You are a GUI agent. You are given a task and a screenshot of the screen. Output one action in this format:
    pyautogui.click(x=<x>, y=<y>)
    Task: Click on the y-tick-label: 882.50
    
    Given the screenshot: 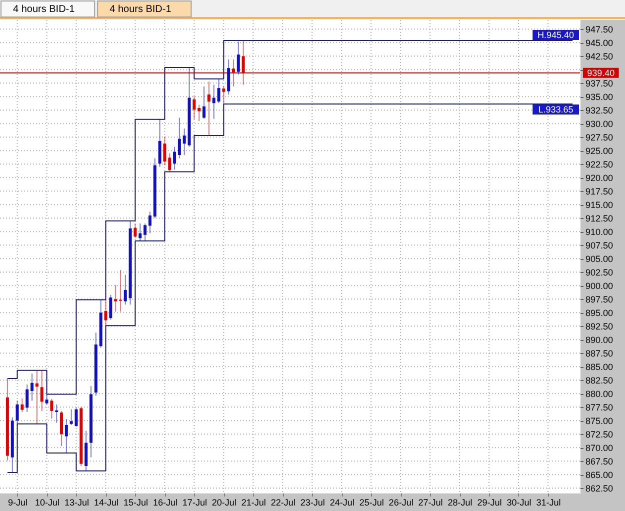 What is the action you would take?
    pyautogui.click(x=600, y=381)
    